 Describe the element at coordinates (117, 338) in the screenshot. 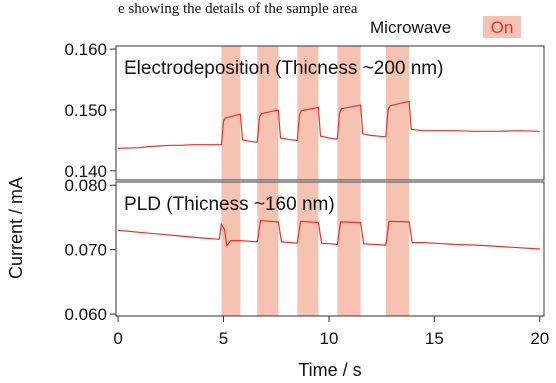

I see `x-tick-label: 0` at that location.